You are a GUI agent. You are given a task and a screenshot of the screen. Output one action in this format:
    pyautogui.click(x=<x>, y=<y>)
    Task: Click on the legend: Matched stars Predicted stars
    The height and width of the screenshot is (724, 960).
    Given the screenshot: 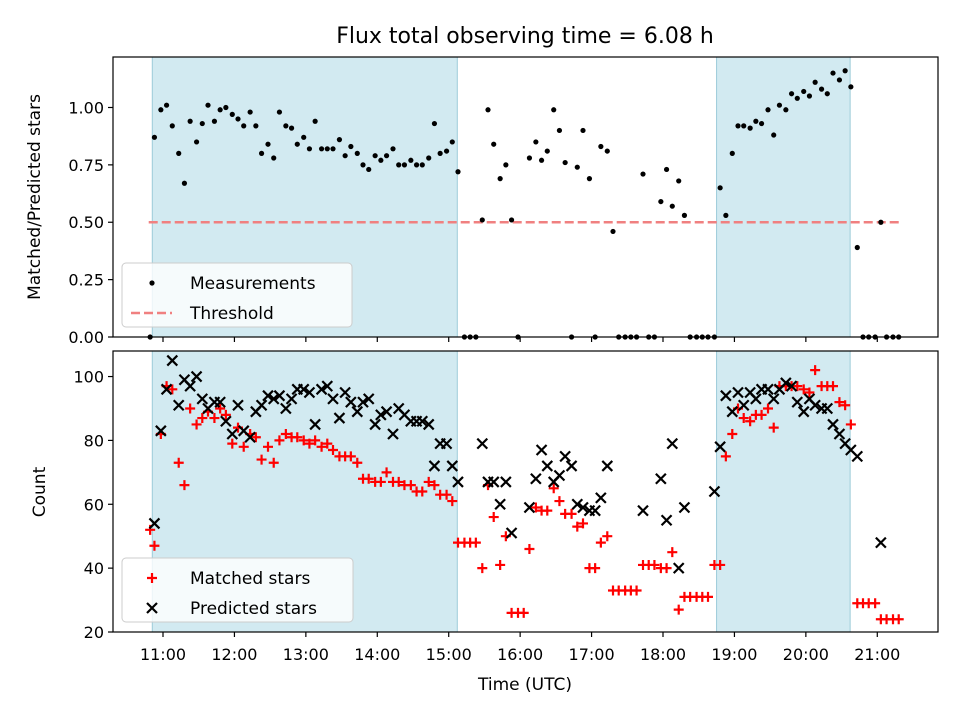 What is the action you would take?
    pyautogui.click(x=237, y=590)
    